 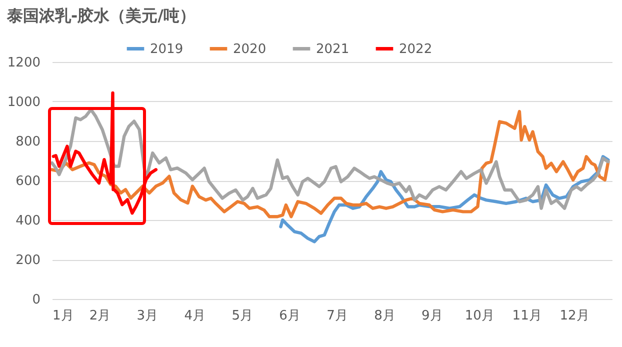 What do you see at coordinates (28, 181) in the screenshot?
I see `y-tick-label: 600` at bounding box center [28, 181].